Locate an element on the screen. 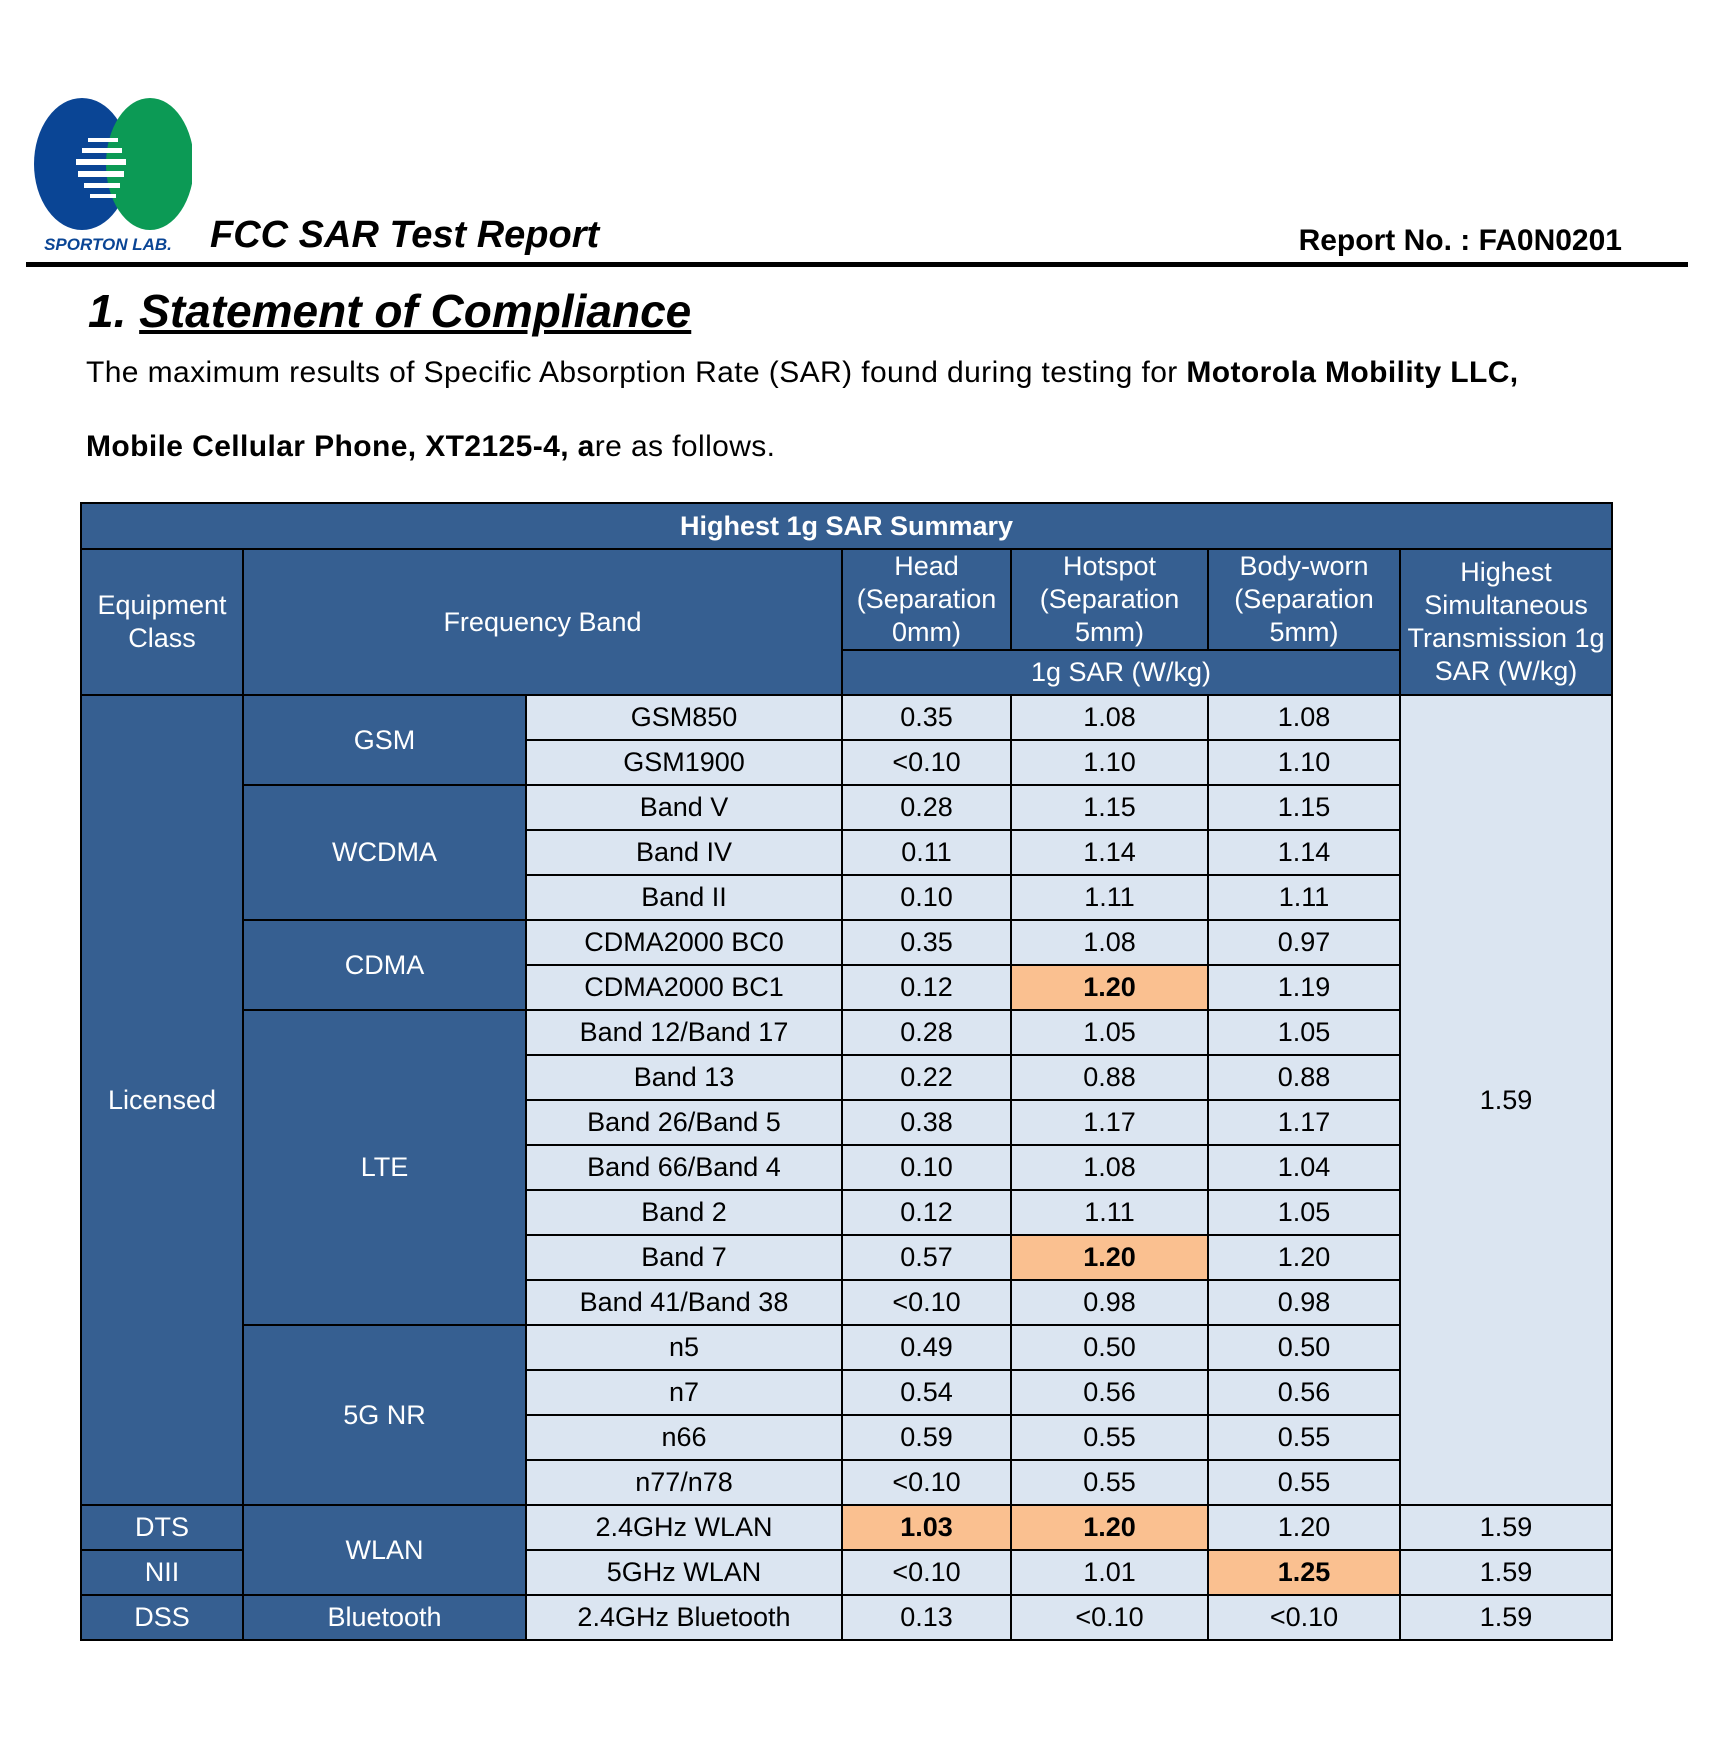 The image size is (1734, 1762). band-cell: Band 7 is located at coordinates (684, 1257).